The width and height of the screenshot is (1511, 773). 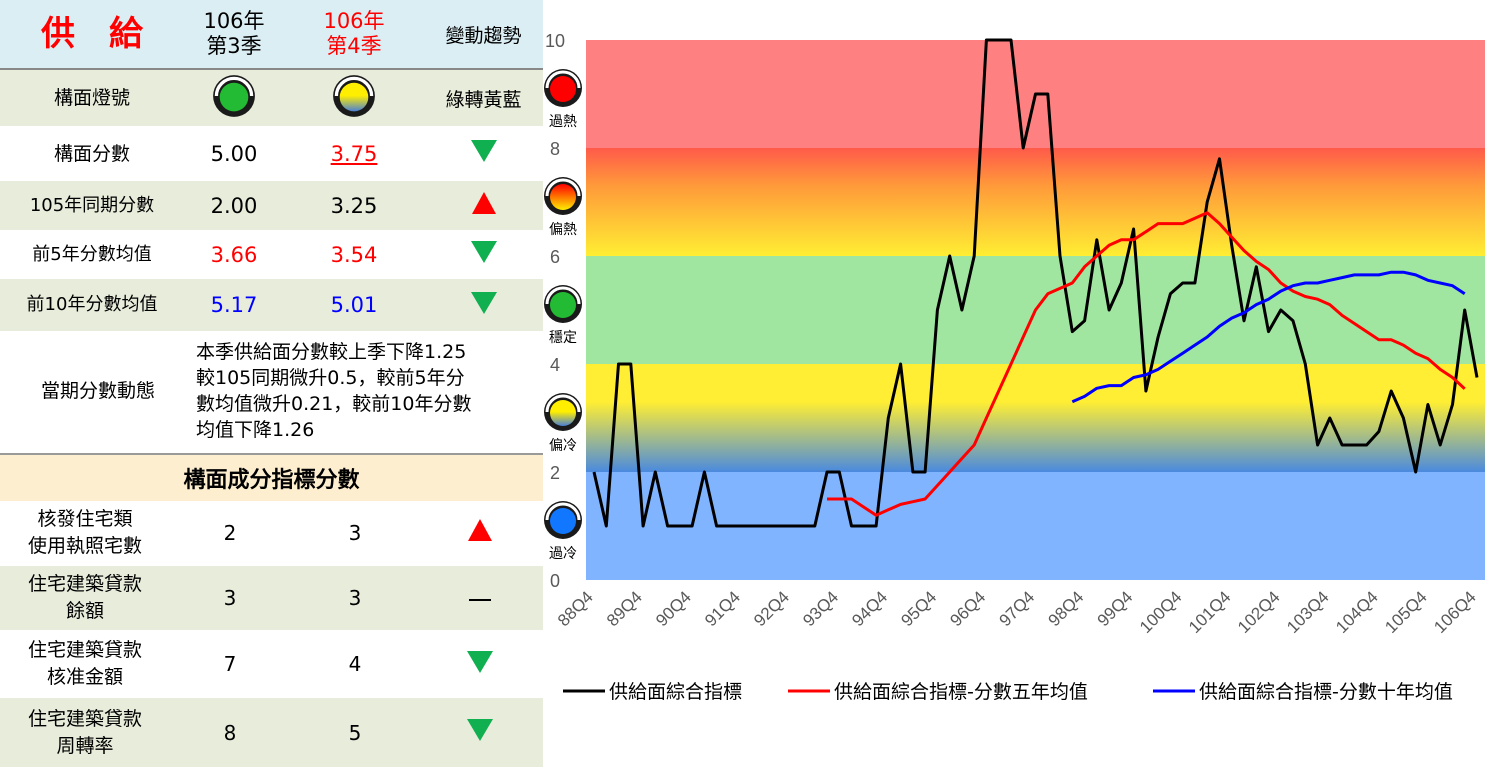 What do you see at coordinates (354, 305) in the screenshot?
I see `q4-value: 5.01` at bounding box center [354, 305].